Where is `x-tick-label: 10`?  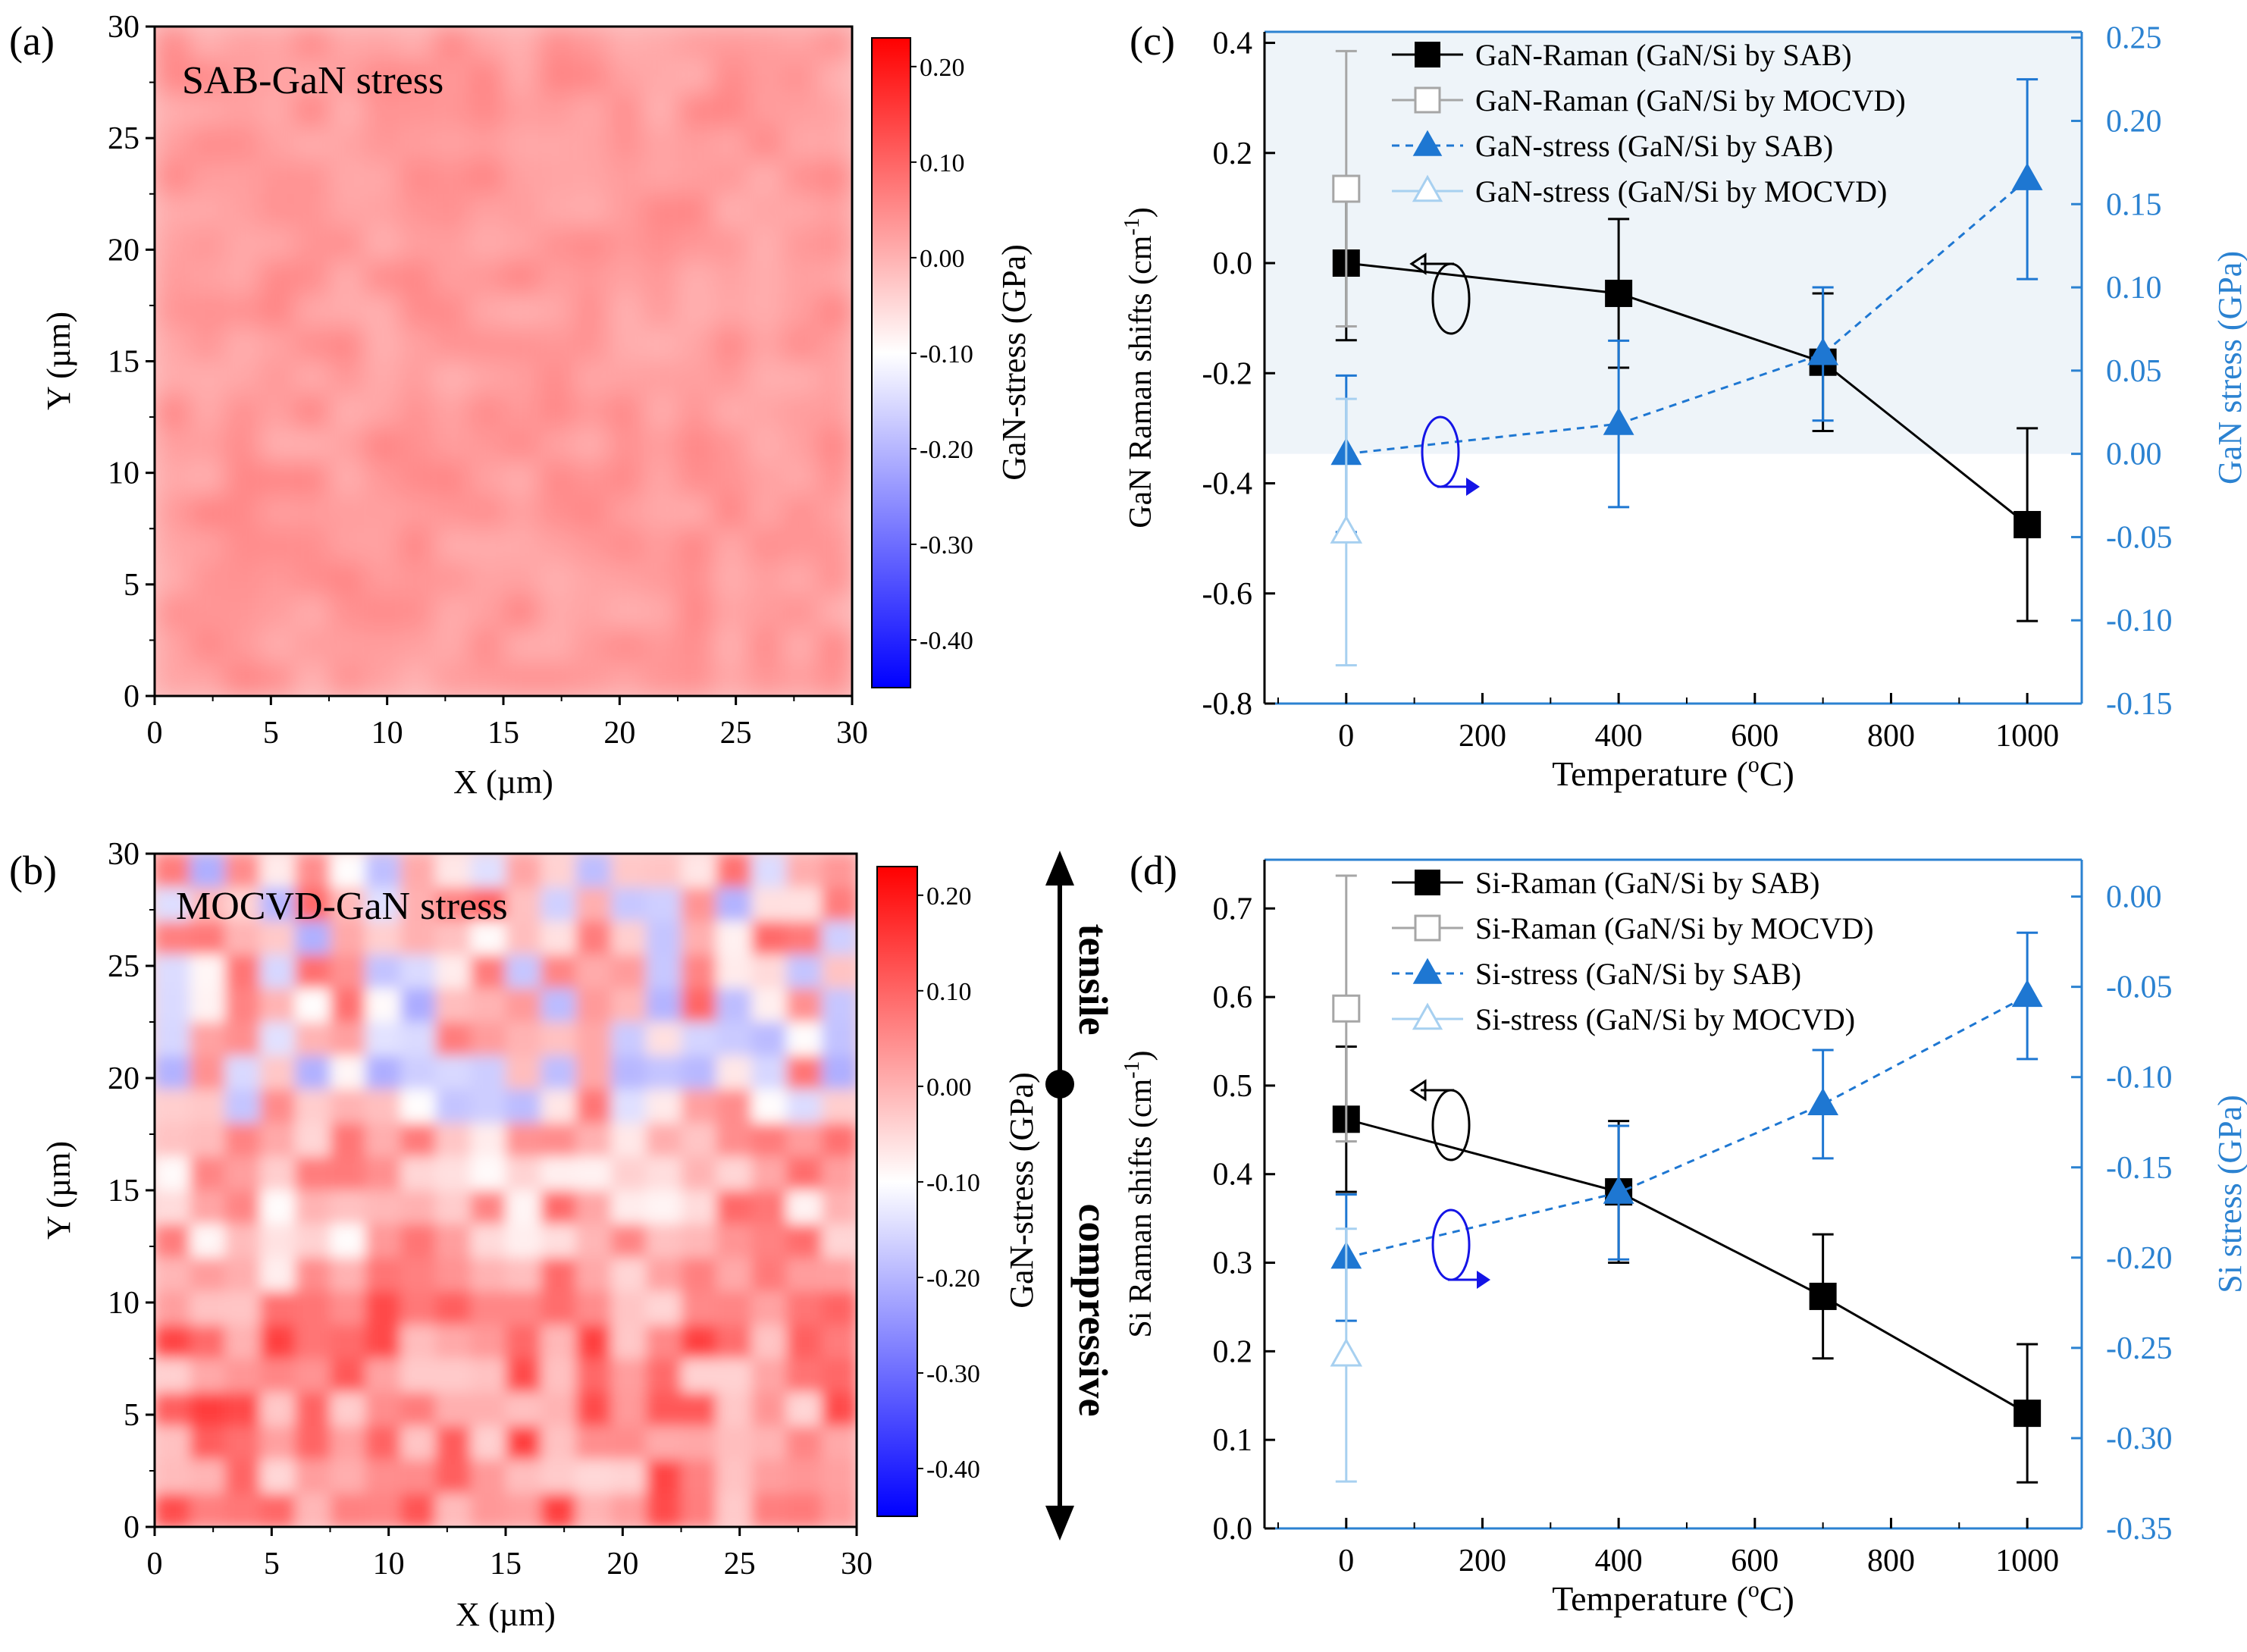
x-tick-label: 10 is located at coordinates (387, 733).